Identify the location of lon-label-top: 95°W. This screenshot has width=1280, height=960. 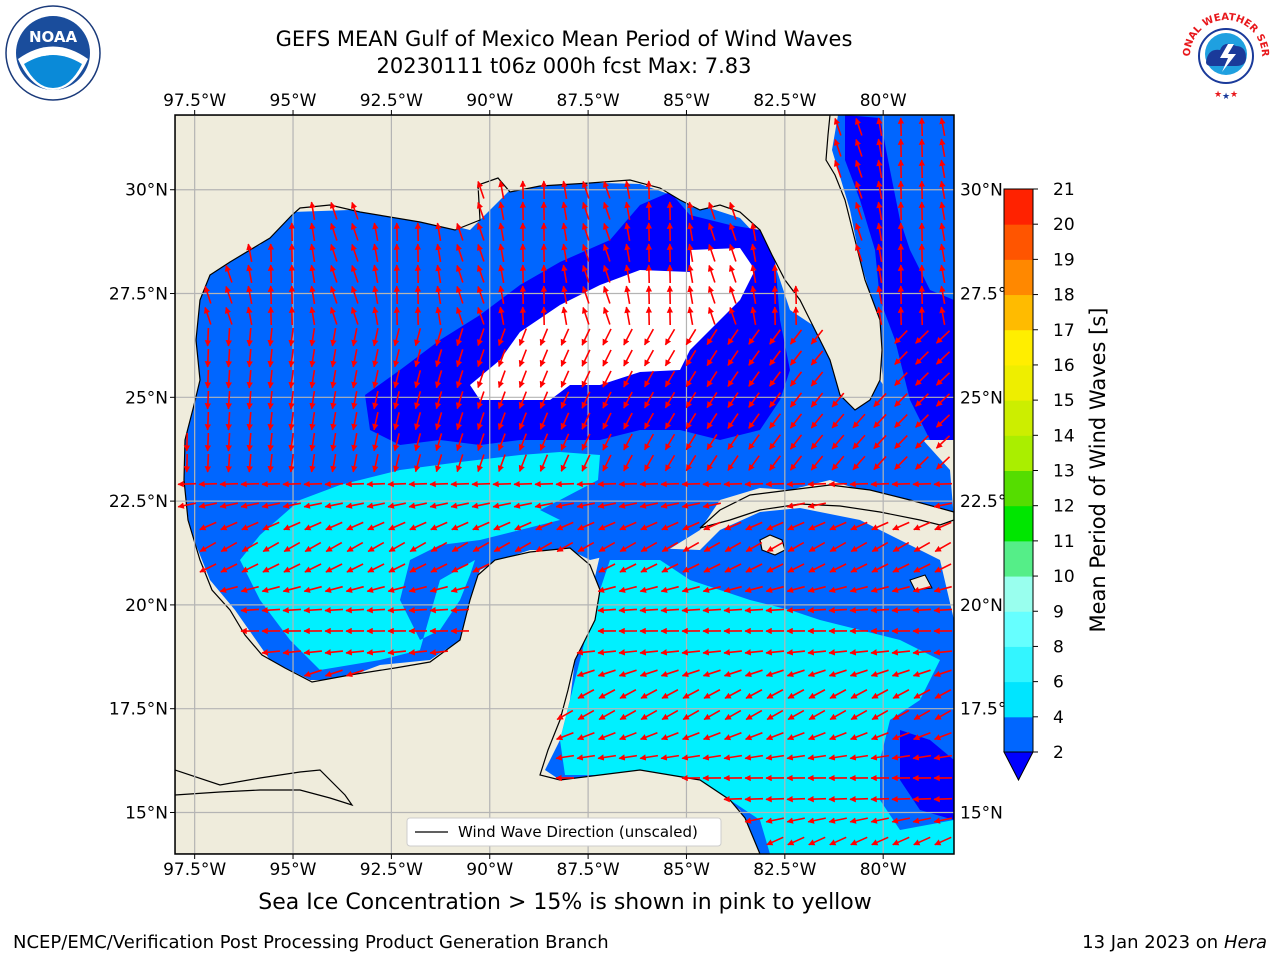
(293, 101).